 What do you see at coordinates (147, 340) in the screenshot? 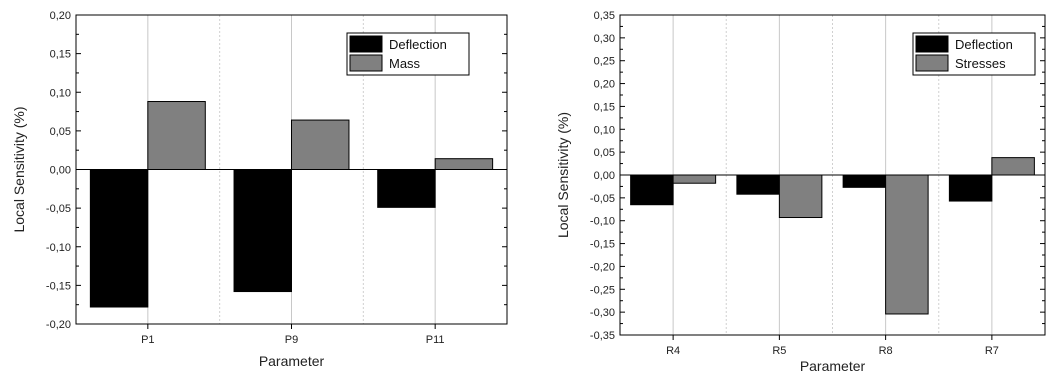
I see `x-tick-label: P1` at bounding box center [147, 340].